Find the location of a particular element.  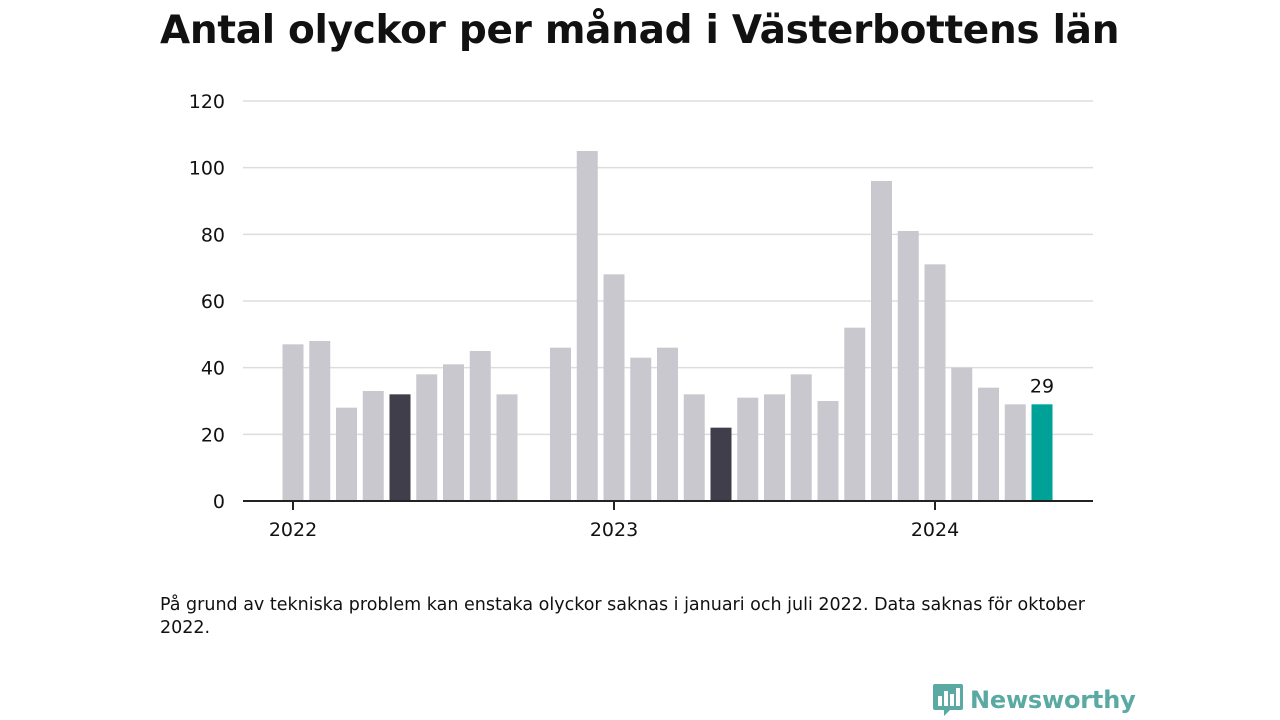

y-tick-label: 120 is located at coordinates (207, 102).